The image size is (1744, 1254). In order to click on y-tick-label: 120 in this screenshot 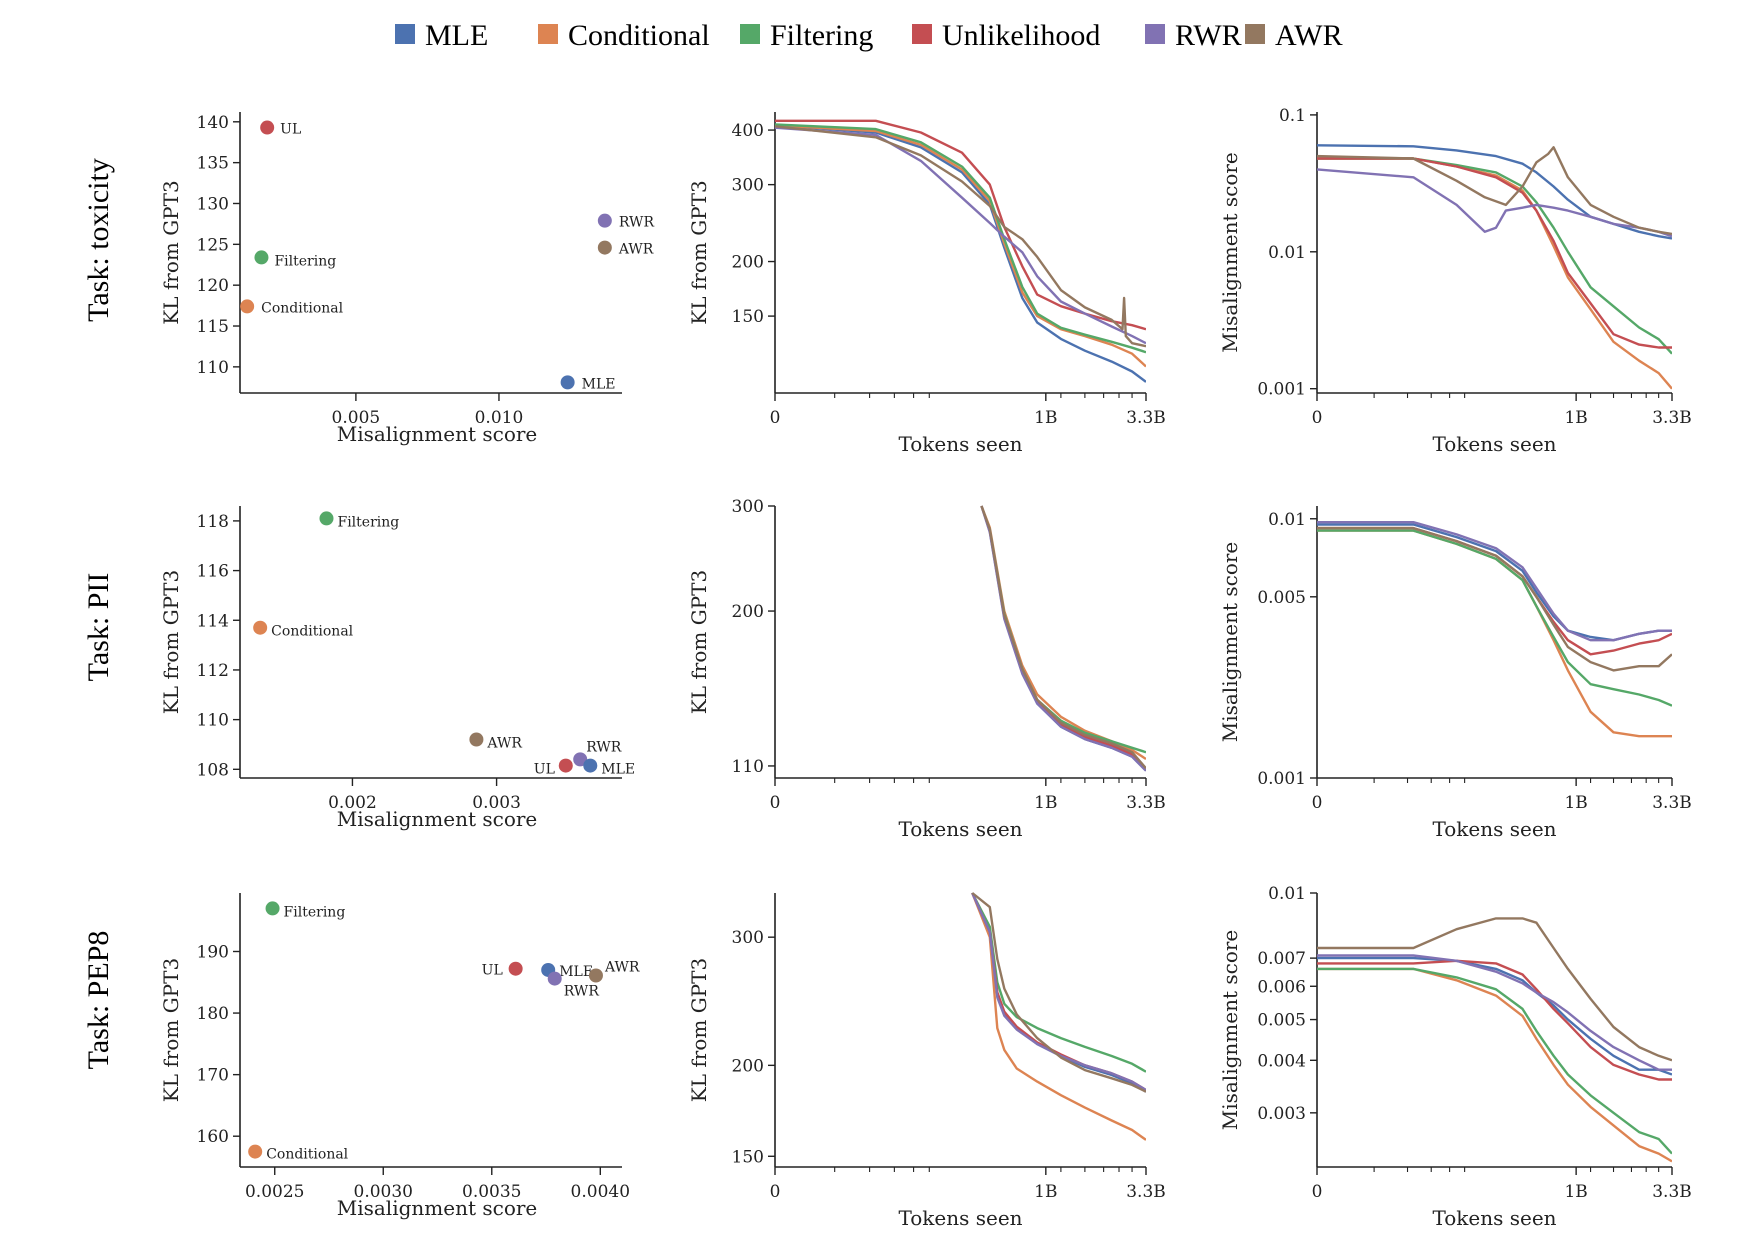, I will do `click(213, 286)`.